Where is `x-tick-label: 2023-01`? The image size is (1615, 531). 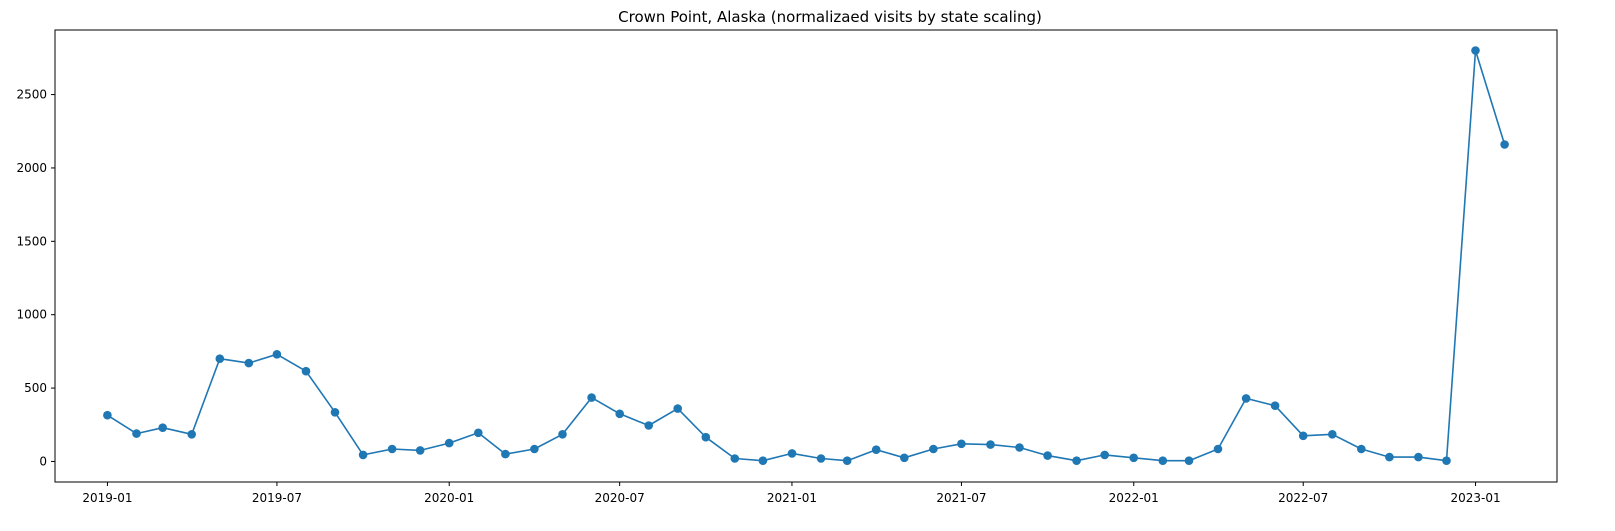
x-tick-label: 2023-01 is located at coordinates (1475, 498).